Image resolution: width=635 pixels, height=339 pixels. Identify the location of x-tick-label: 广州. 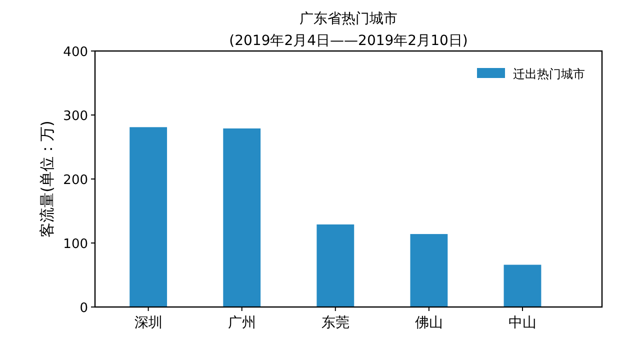
(242, 323).